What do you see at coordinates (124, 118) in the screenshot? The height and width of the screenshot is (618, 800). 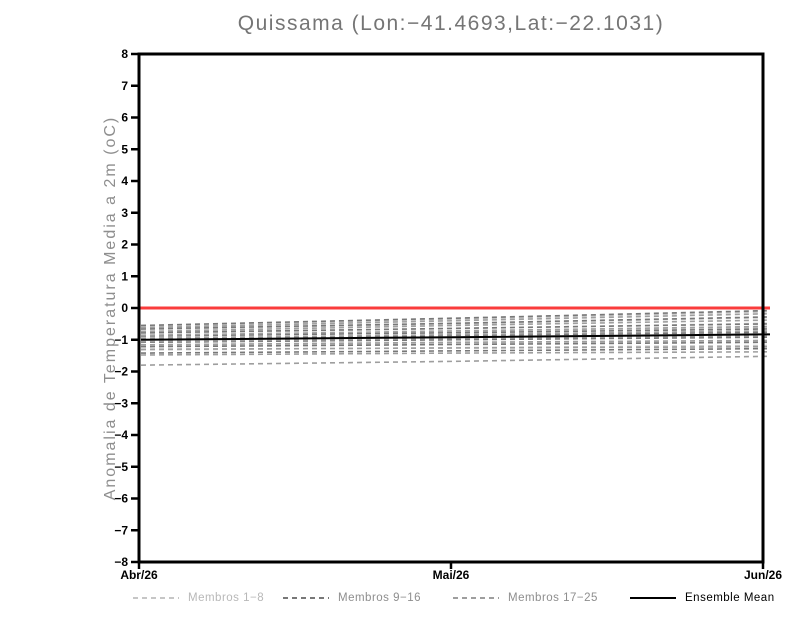 I see `y-tick-label: 6` at bounding box center [124, 118].